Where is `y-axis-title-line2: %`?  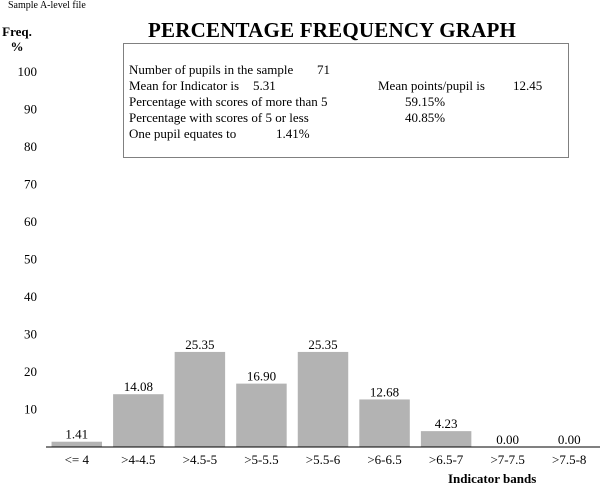
y-axis-title-line2: % is located at coordinates (17, 46).